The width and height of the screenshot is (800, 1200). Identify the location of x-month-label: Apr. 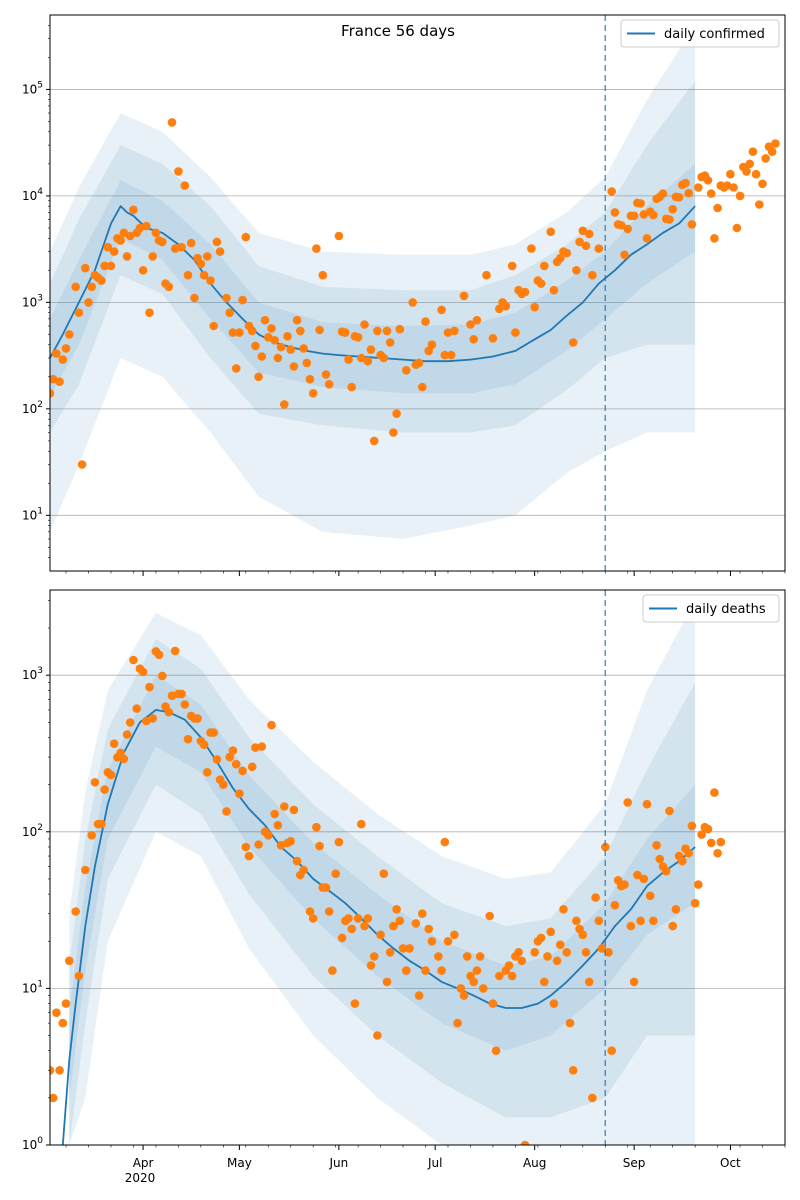
(143, 1163).